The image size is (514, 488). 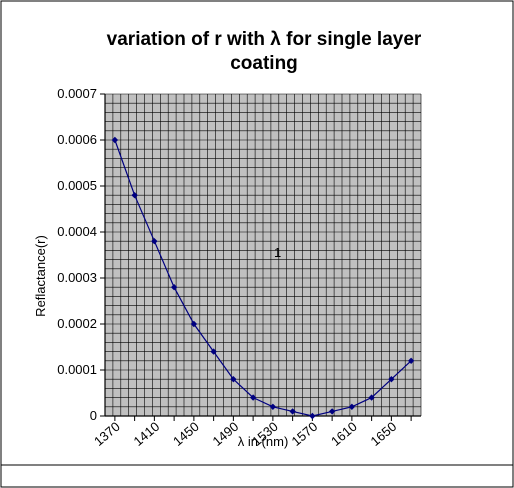 I want to click on chart-title-line1: variation of r with λ for single layer, so click(x=264, y=39).